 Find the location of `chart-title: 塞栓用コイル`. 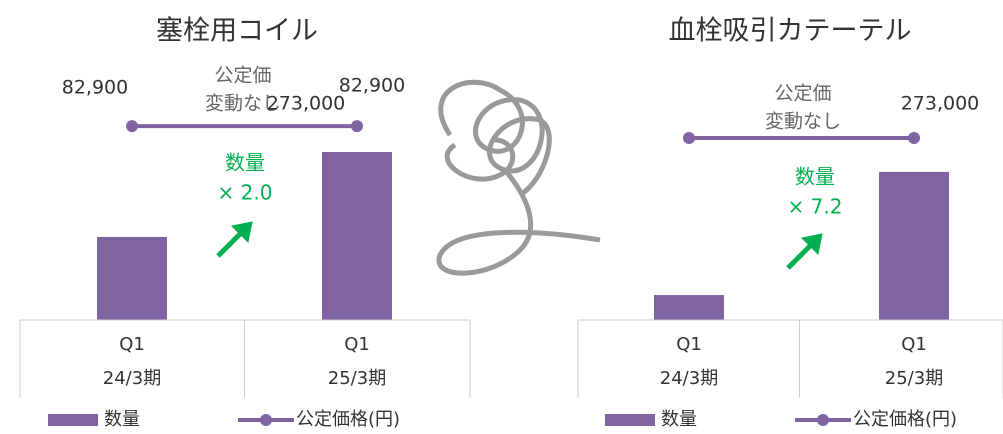

chart-title: 塞栓用コイル is located at coordinates (237, 31).